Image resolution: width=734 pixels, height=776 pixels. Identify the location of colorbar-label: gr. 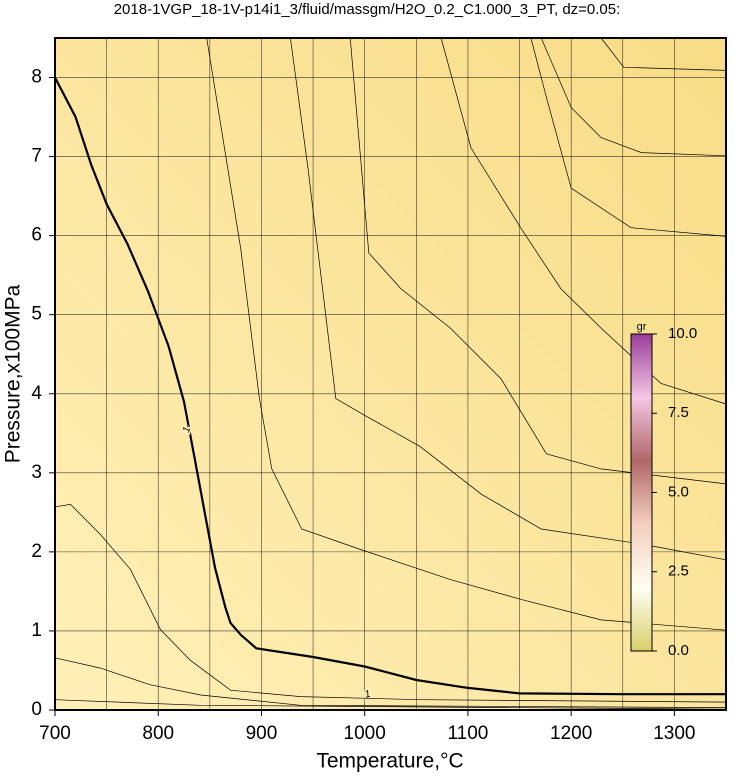
(642, 327).